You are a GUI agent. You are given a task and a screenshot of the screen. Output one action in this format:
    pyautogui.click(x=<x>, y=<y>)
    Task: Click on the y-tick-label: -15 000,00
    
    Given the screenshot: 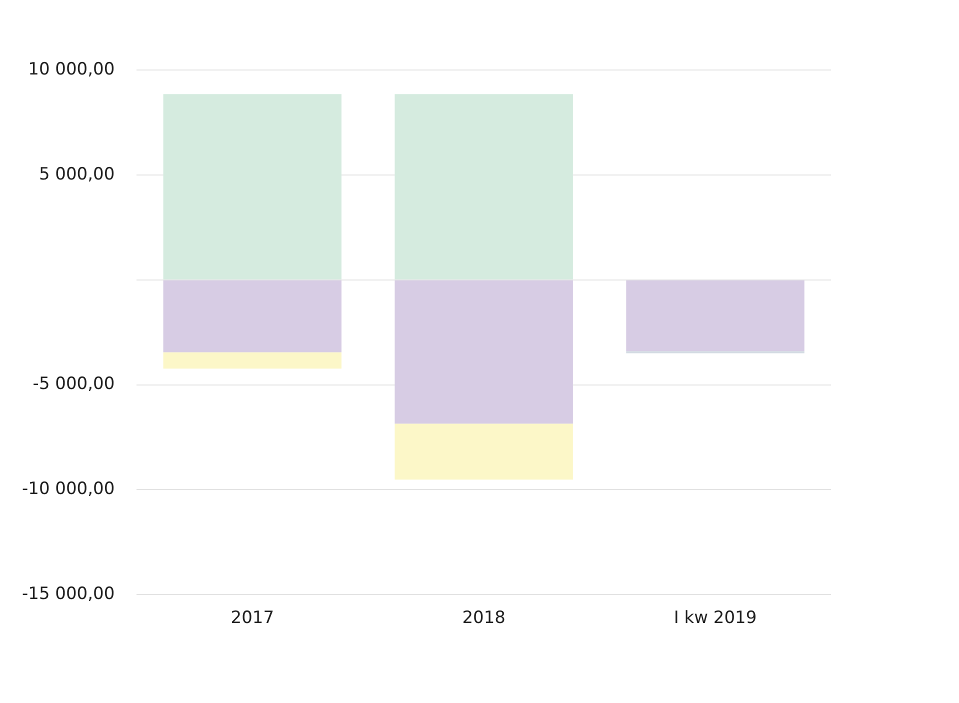 What is the action you would take?
    pyautogui.click(x=68, y=594)
    